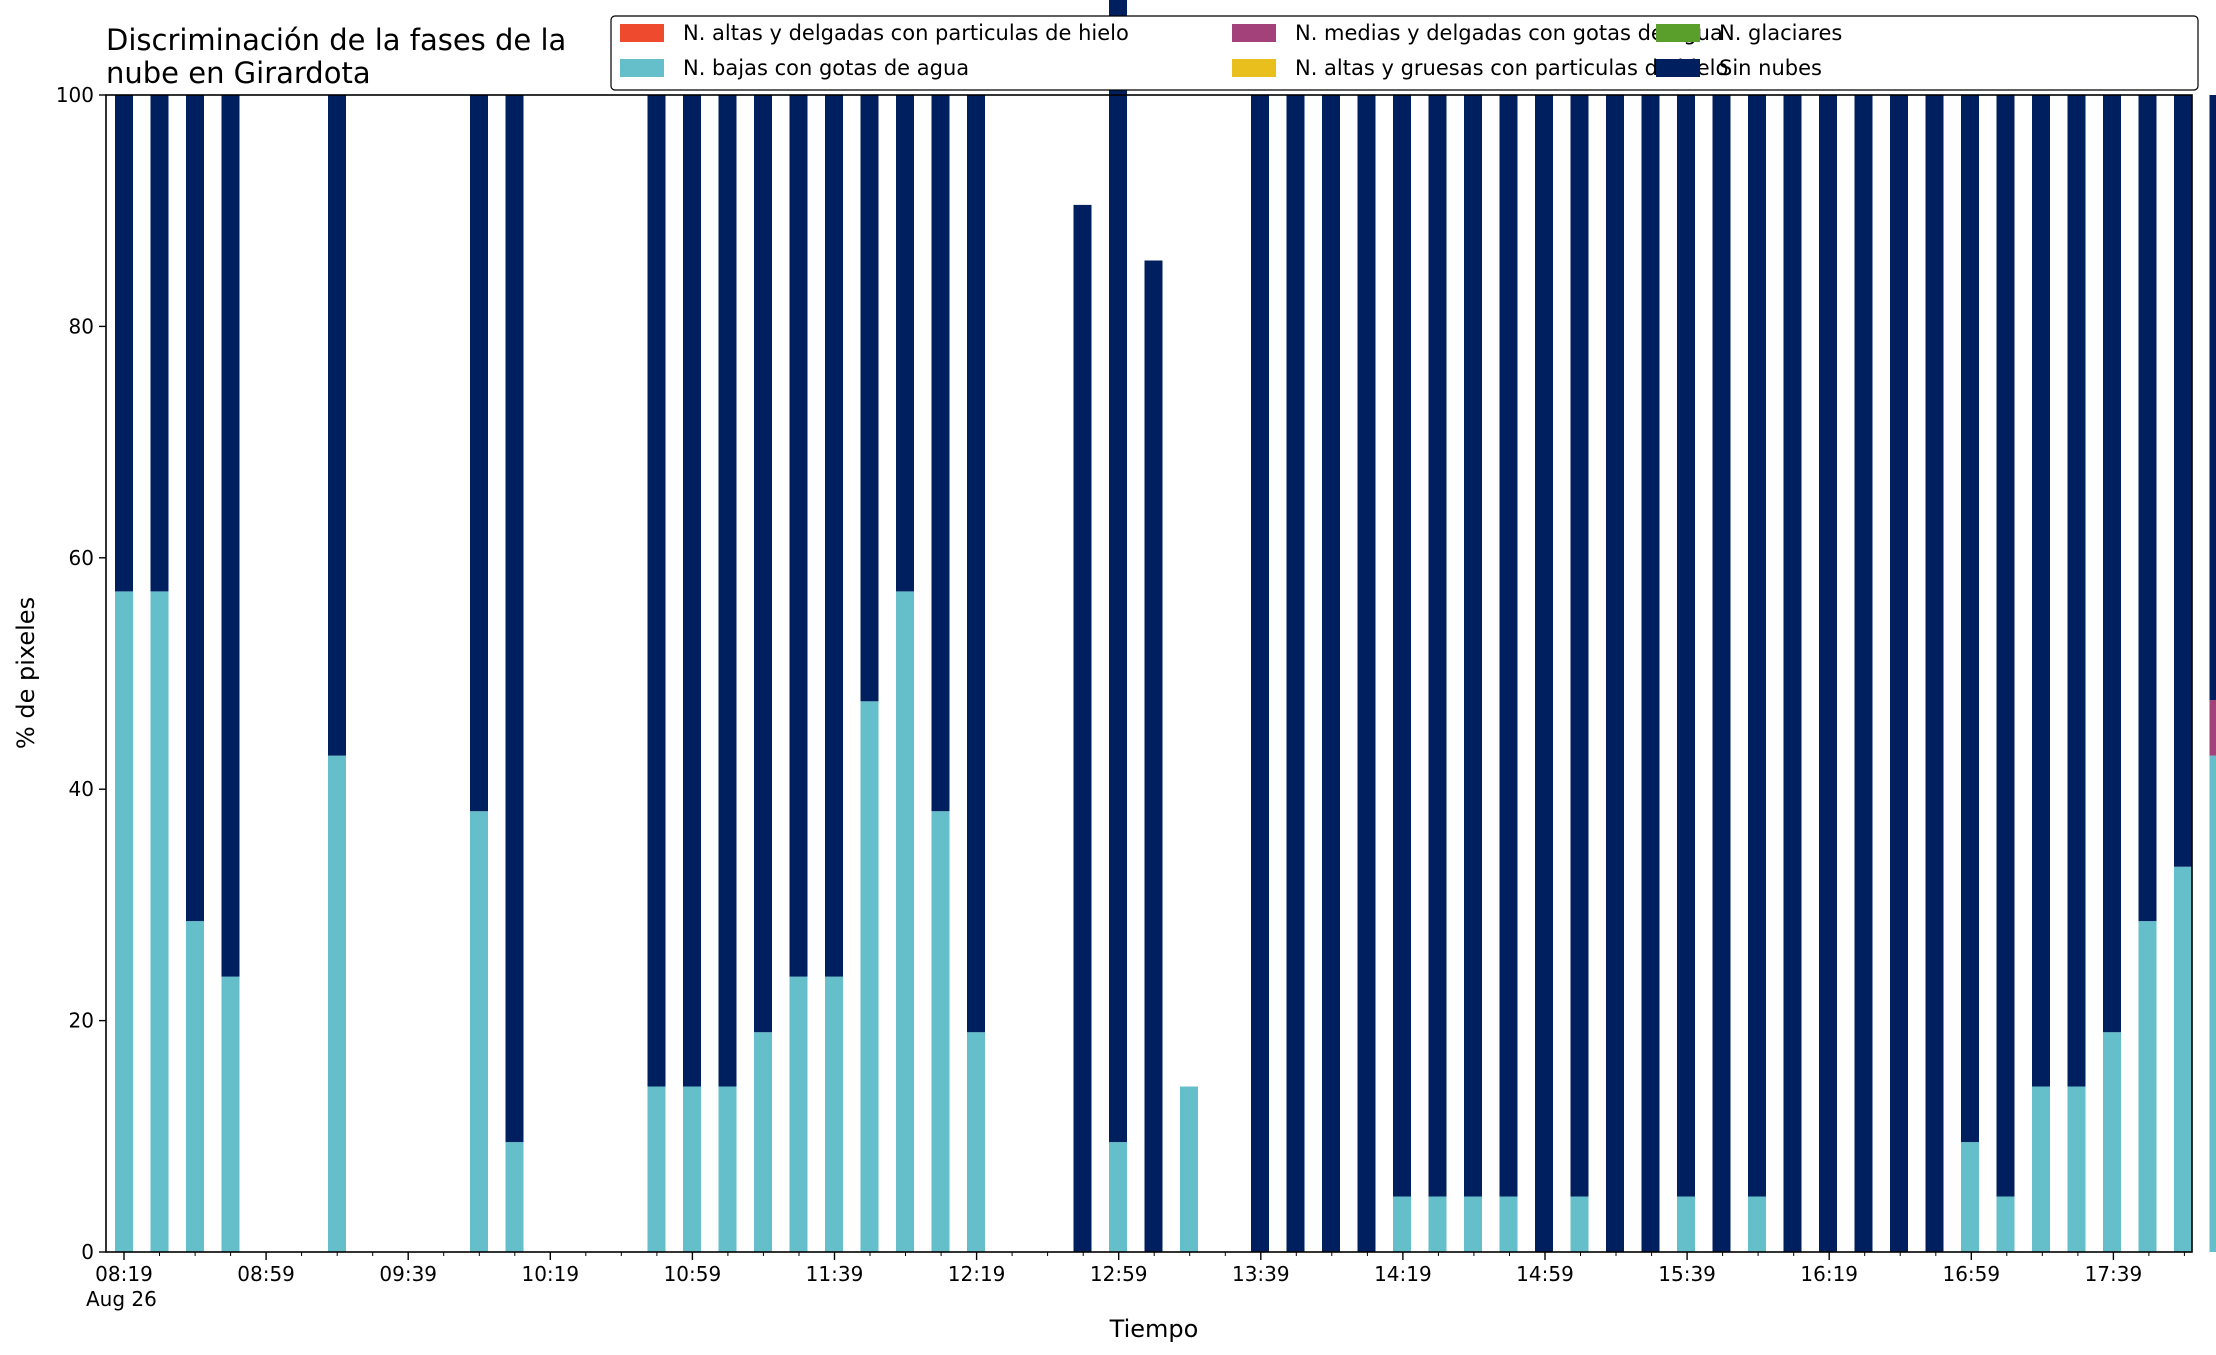 This screenshot has height=1355, width=2216. Describe the element at coordinates (826, 68) in the screenshot. I see `legend-label-2: N. bajas con gotas de agua` at that location.